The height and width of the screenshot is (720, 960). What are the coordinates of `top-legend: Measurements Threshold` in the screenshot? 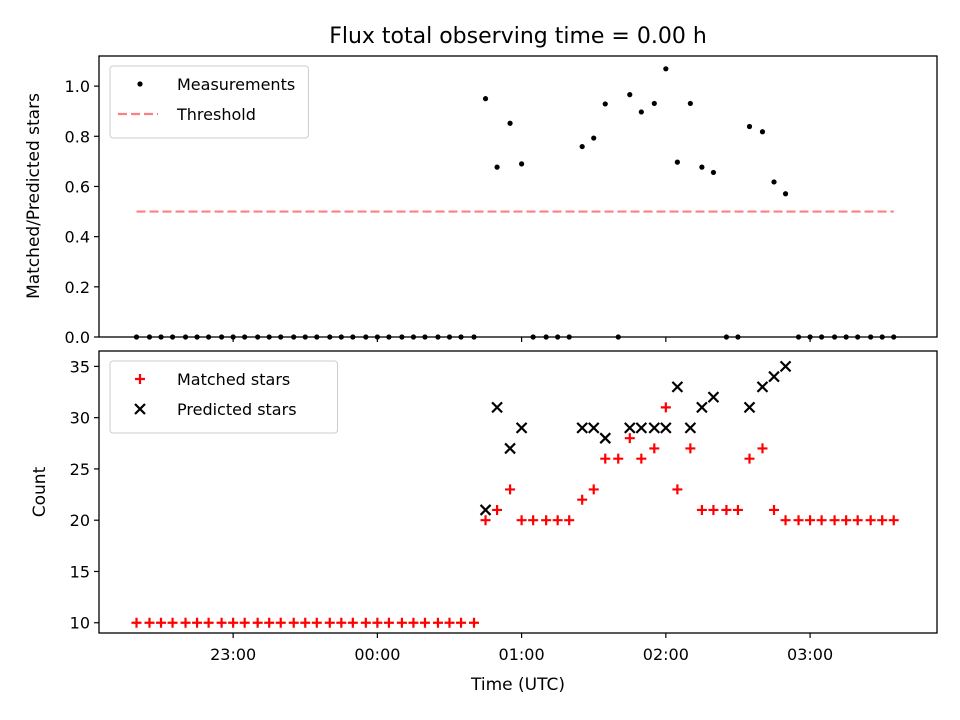 It's located at (209, 102).